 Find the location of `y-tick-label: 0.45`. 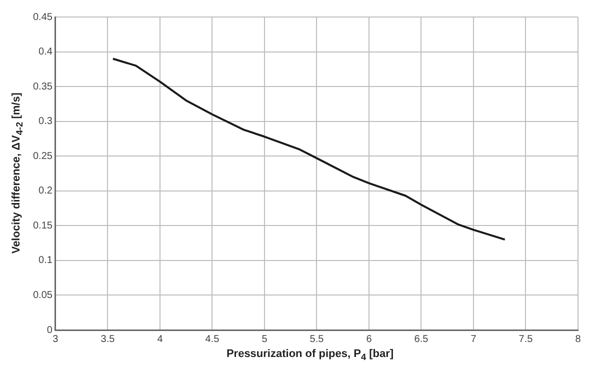

y-tick-label: 0.45 is located at coordinates (42, 17).